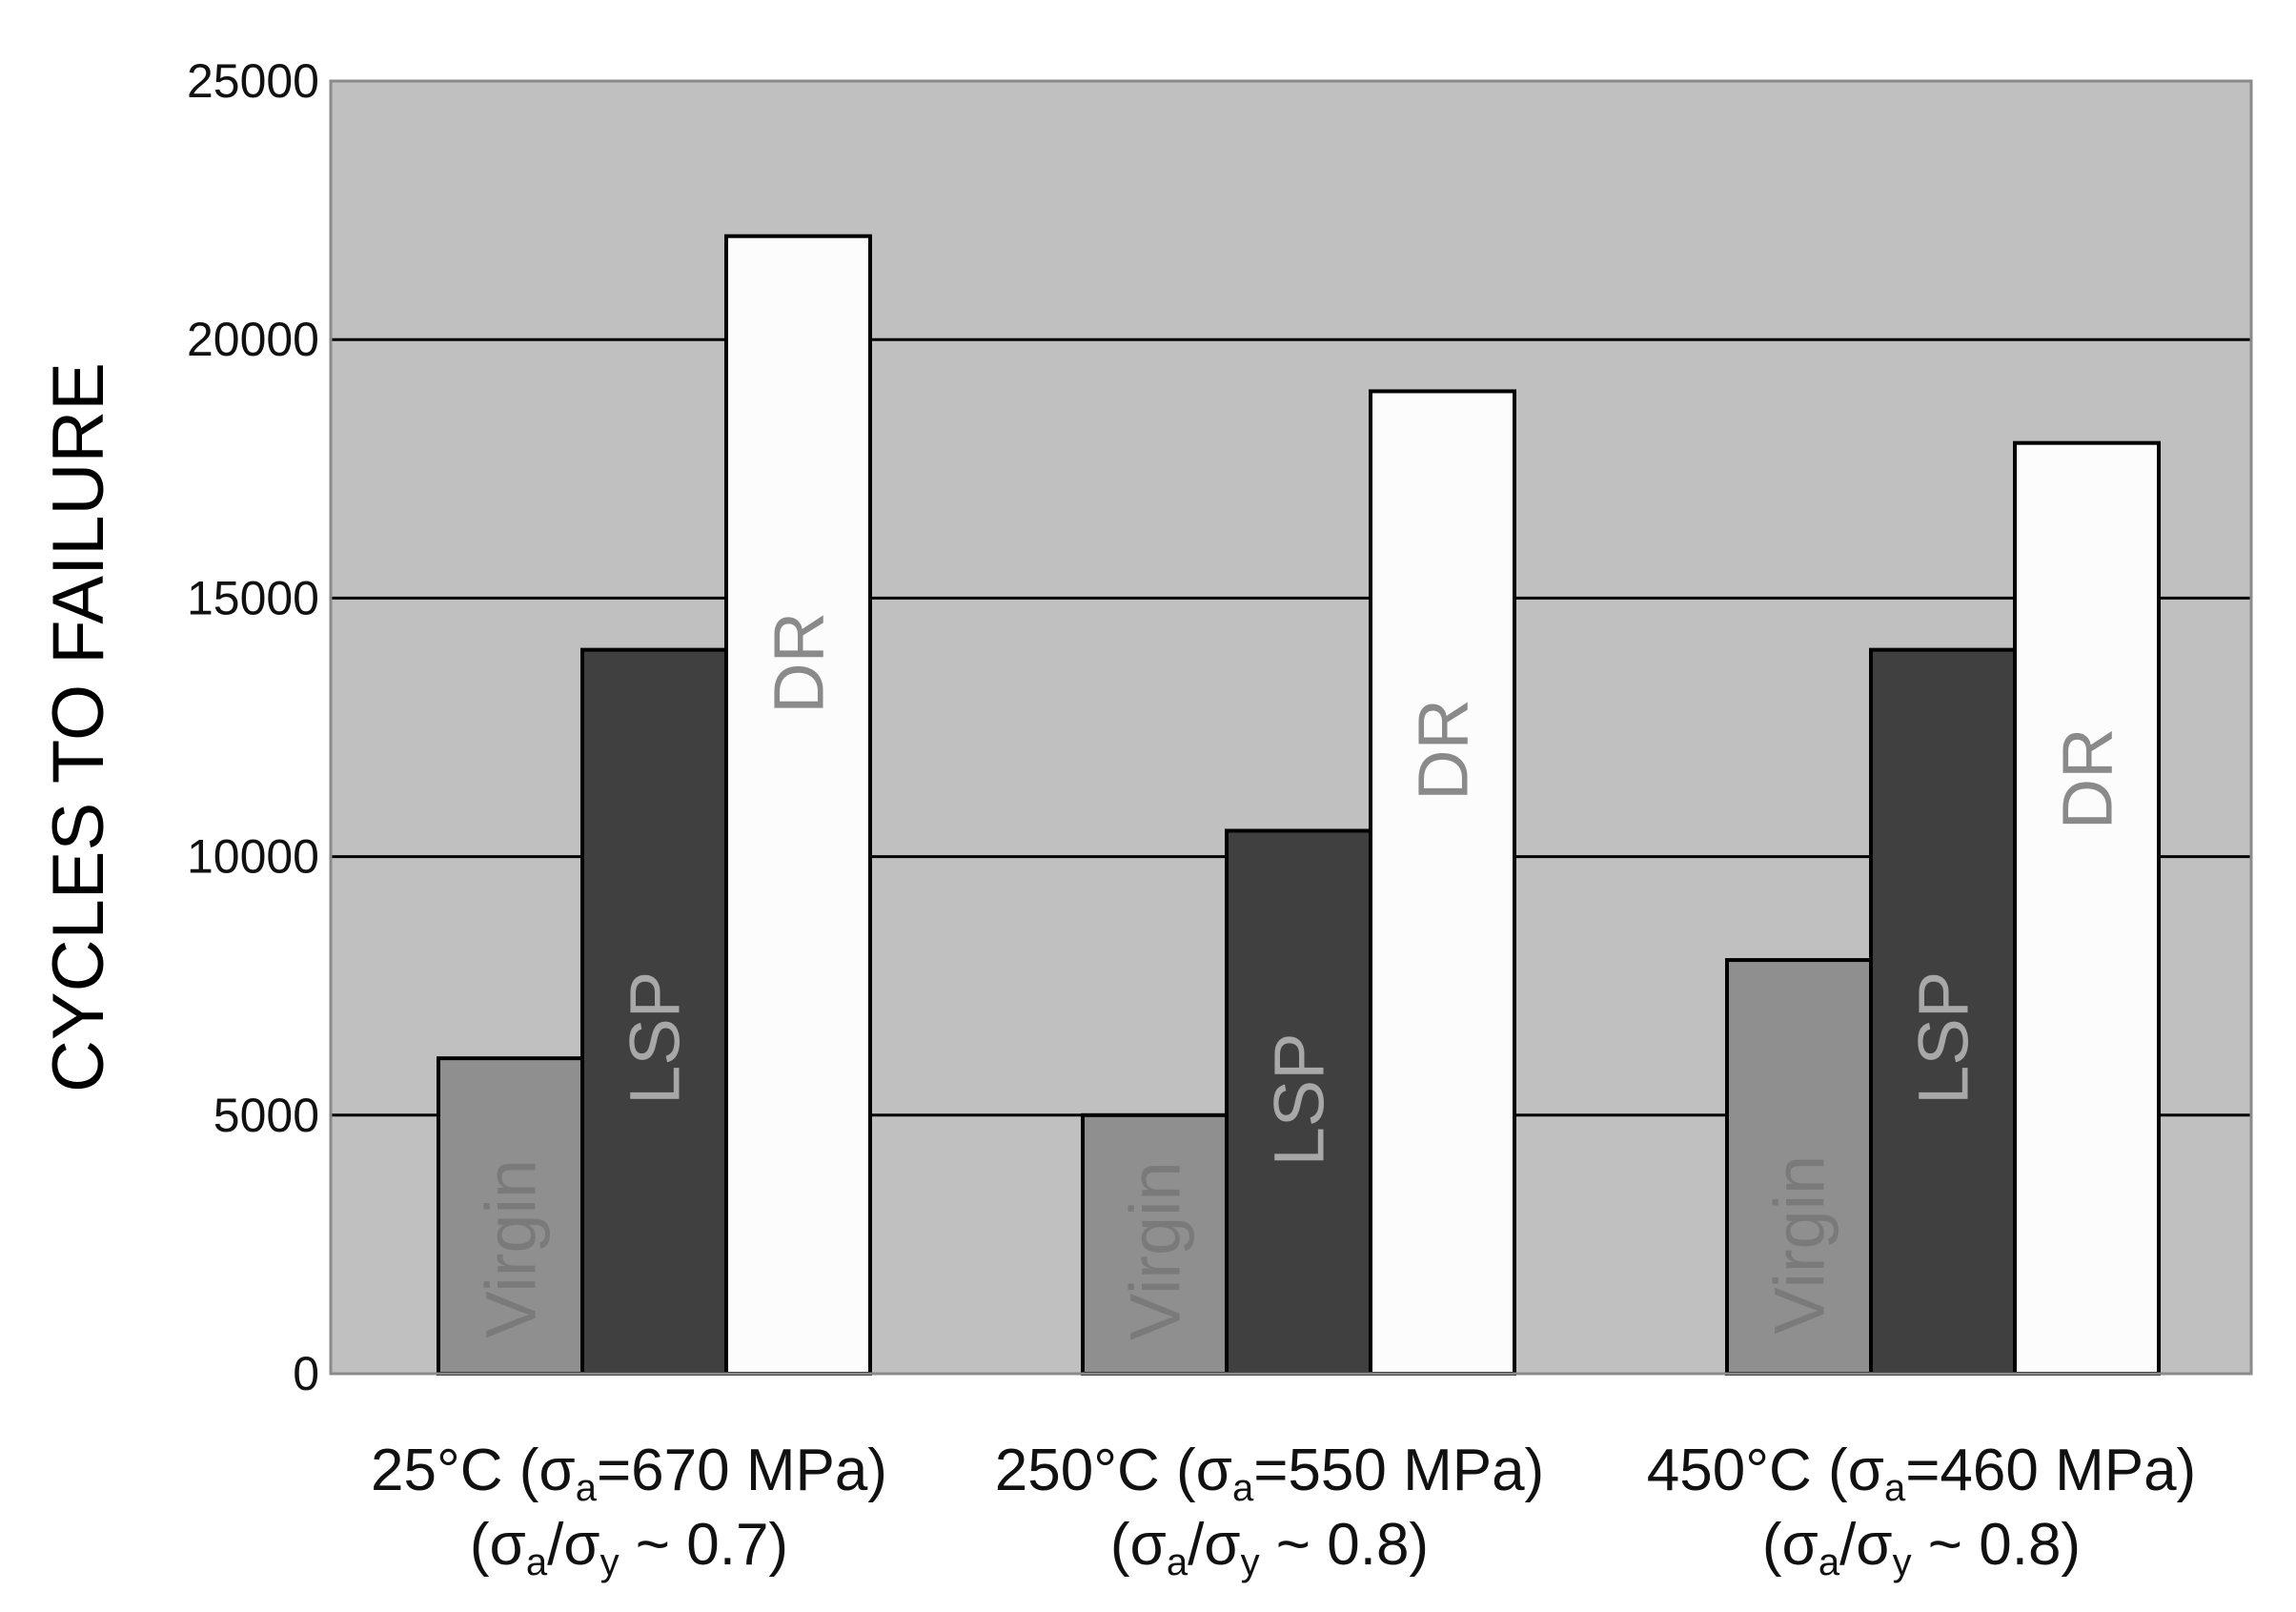 This screenshot has width=2296, height=1612. Describe the element at coordinates (253, 857) in the screenshot. I see `y-tick-label: 10000` at that location.